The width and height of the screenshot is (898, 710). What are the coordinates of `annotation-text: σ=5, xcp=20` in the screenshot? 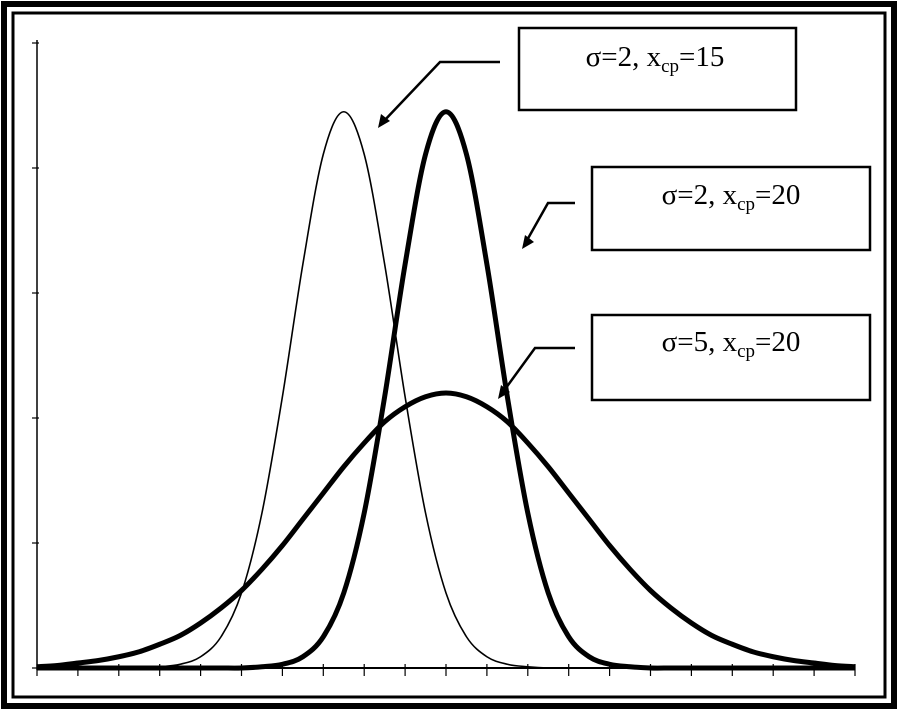 It's located at (731, 344).